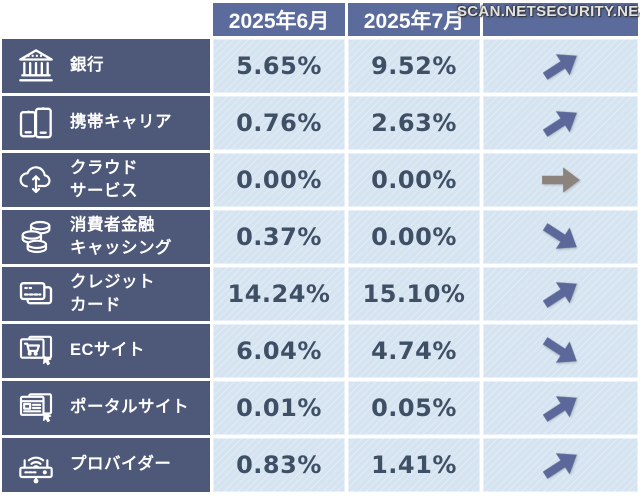 This screenshot has width=640, height=500. I want to click on value-june-portal-site: 0.01%, so click(279, 408).